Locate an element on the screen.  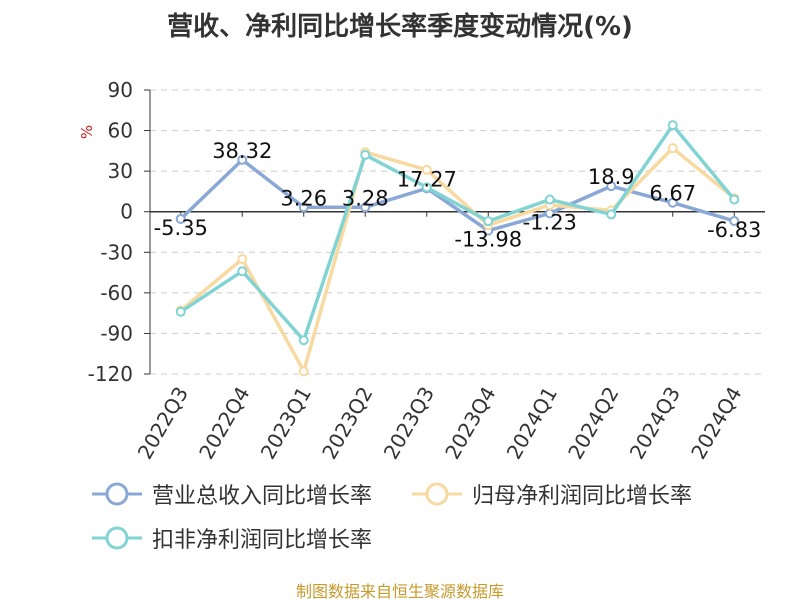
data-label: 38.32 is located at coordinates (242, 151).